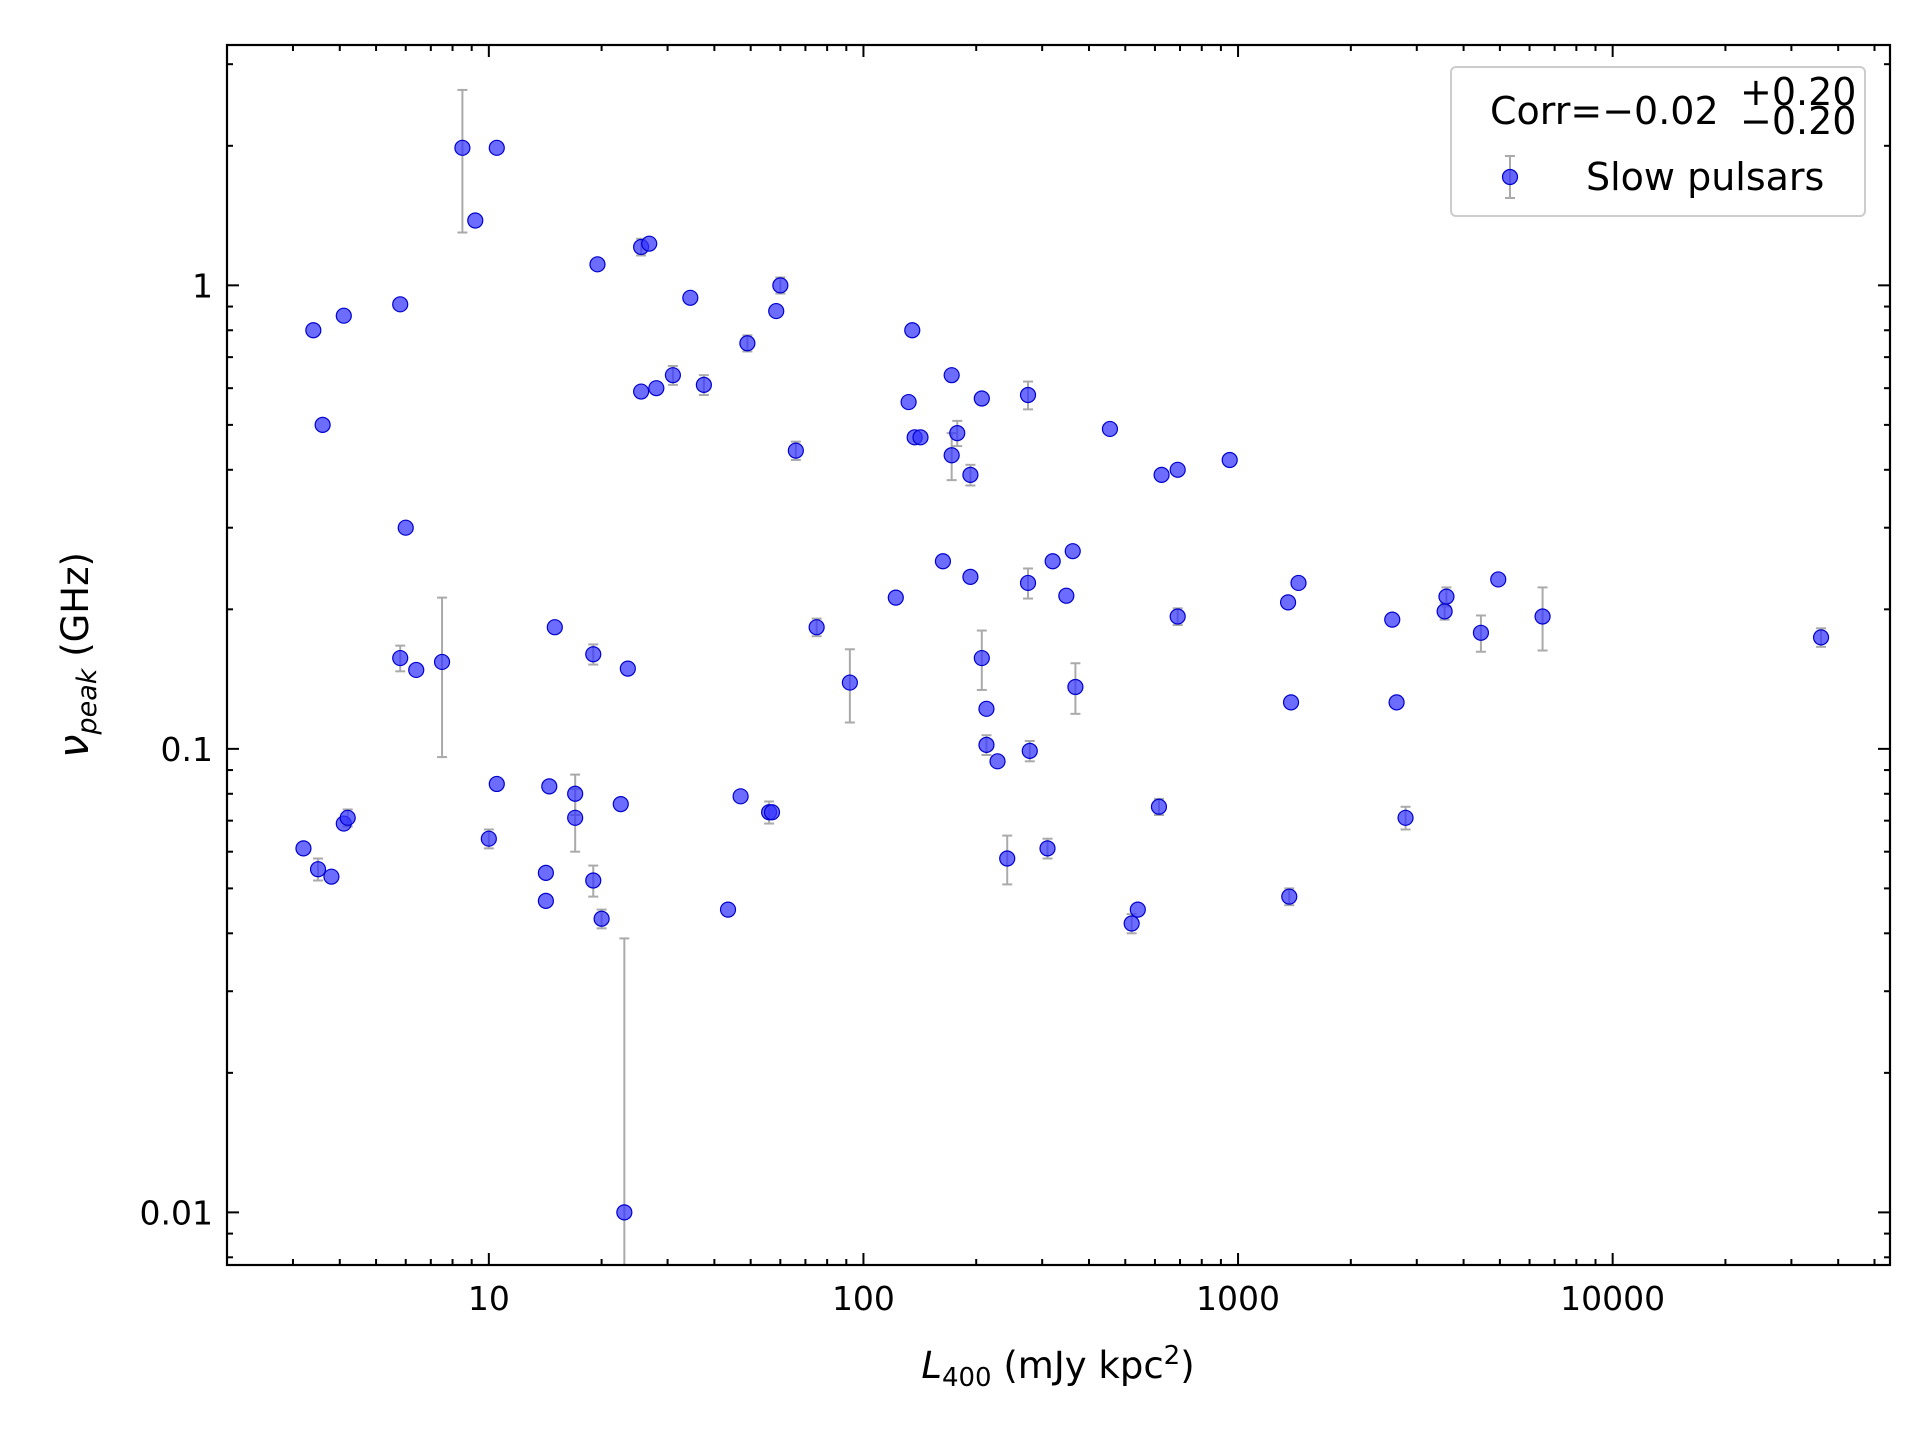  What do you see at coordinates (489, 1298) in the screenshot?
I see `x-tick-label: 10` at bounding box center [489, 1298].